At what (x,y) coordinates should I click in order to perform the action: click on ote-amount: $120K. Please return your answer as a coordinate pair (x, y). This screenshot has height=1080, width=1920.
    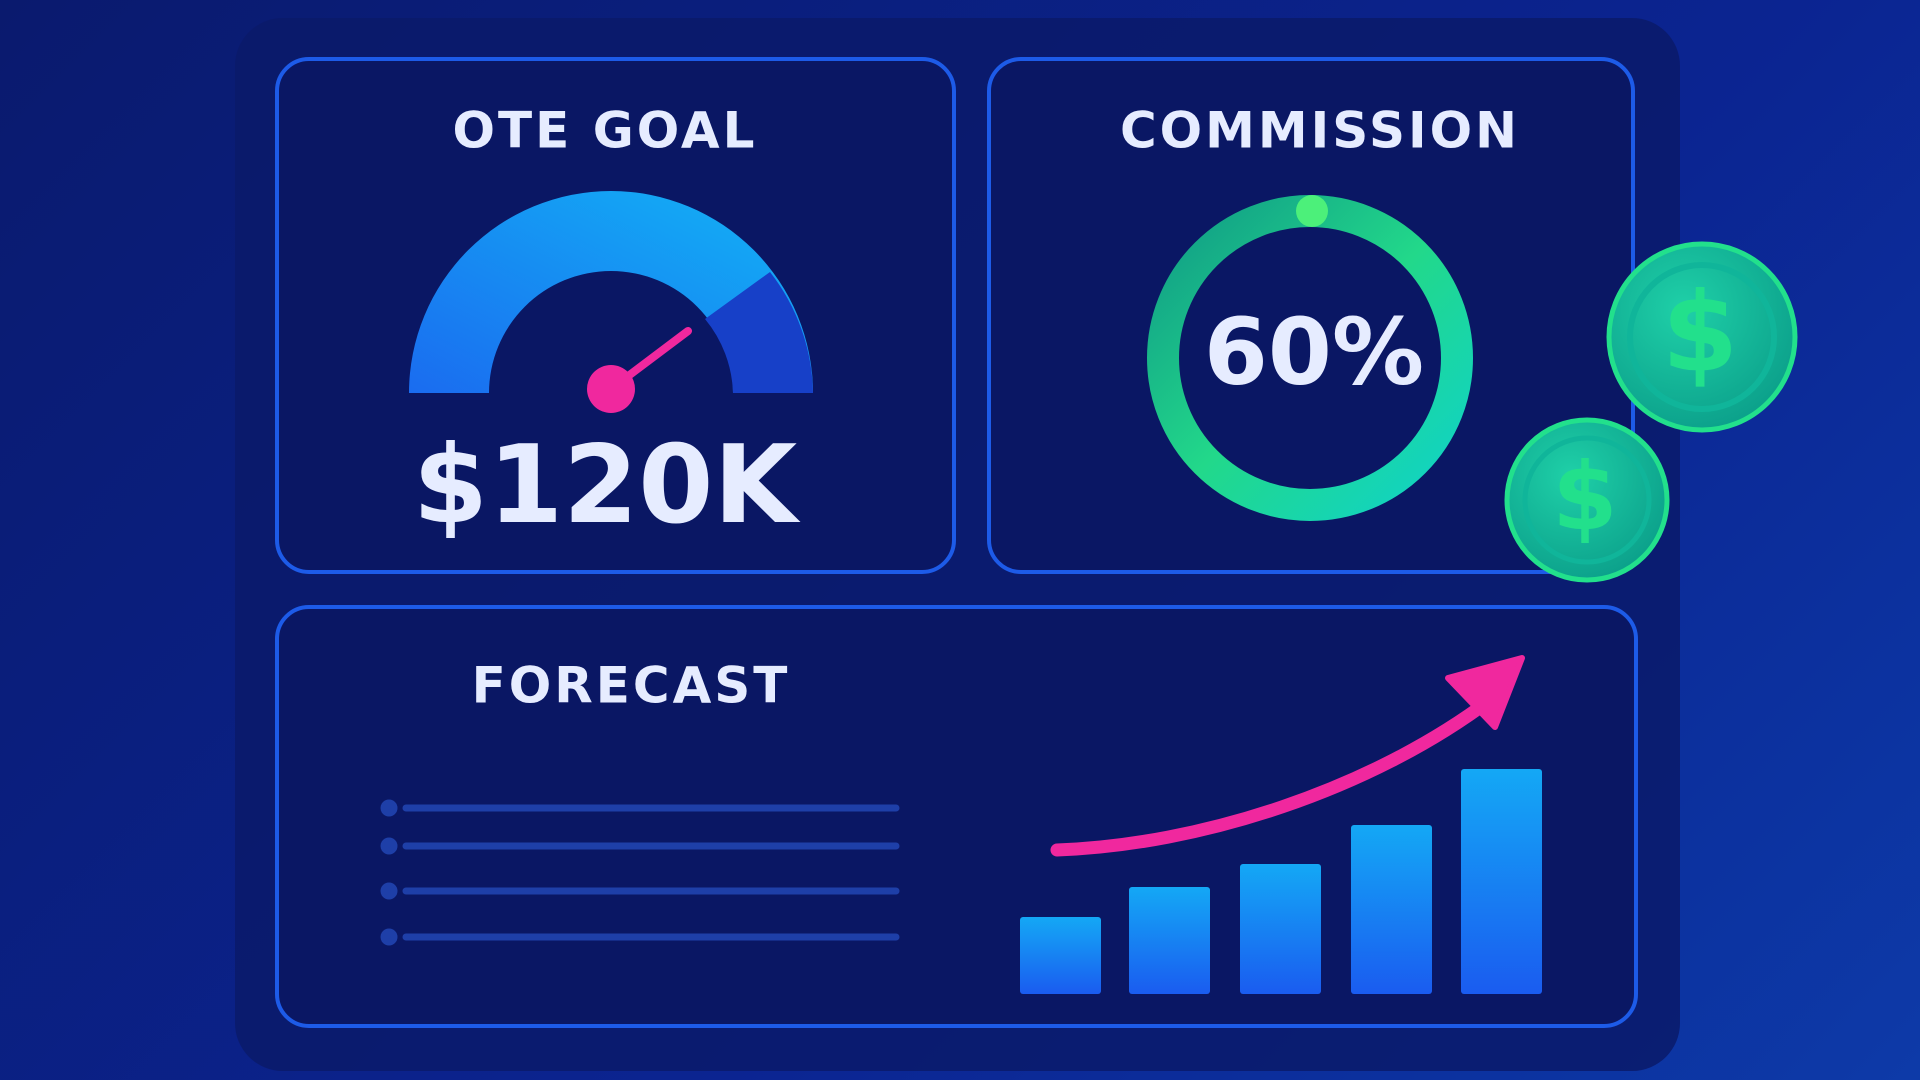
    Looking at the image, I should click on (607, 485).